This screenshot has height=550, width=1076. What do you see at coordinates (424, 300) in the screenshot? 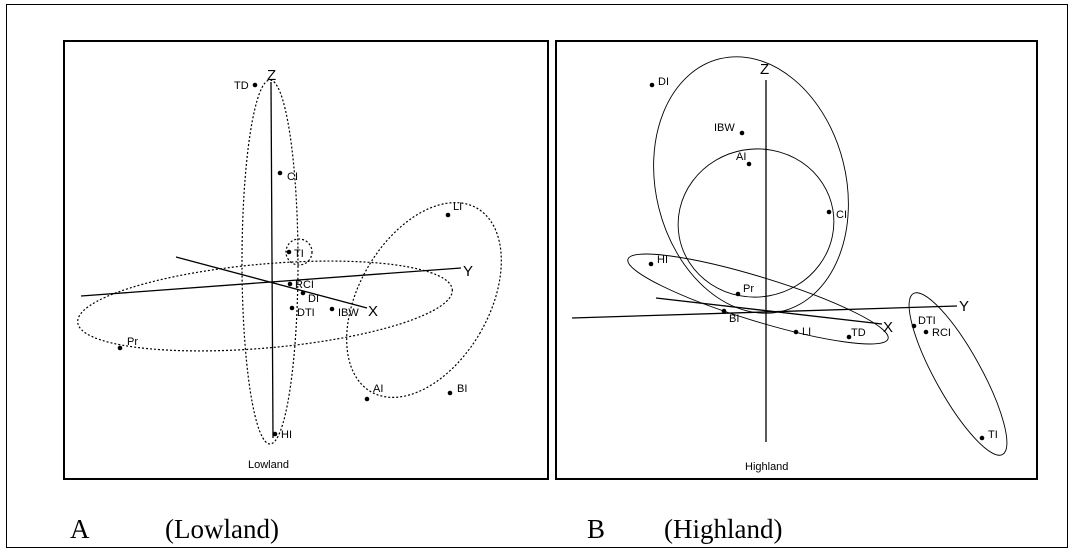
I see `cluster-right-lowland` at bounding box center [424, 300].